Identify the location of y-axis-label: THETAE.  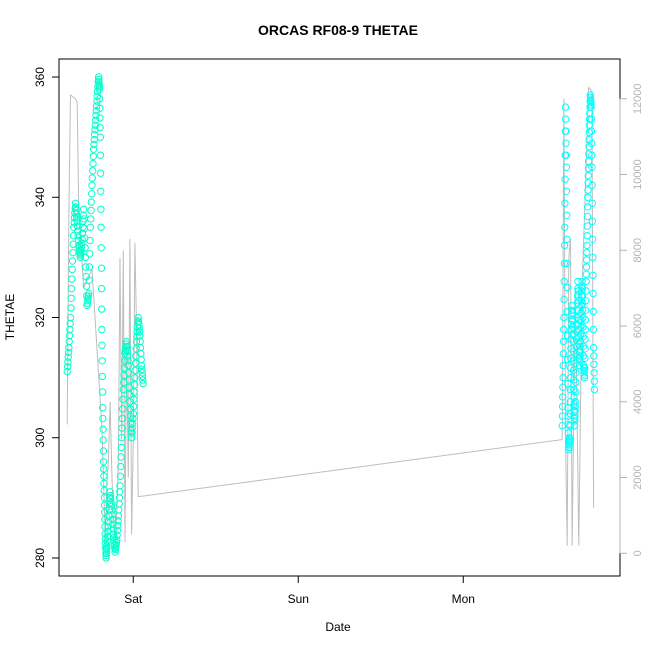
(10, 317).